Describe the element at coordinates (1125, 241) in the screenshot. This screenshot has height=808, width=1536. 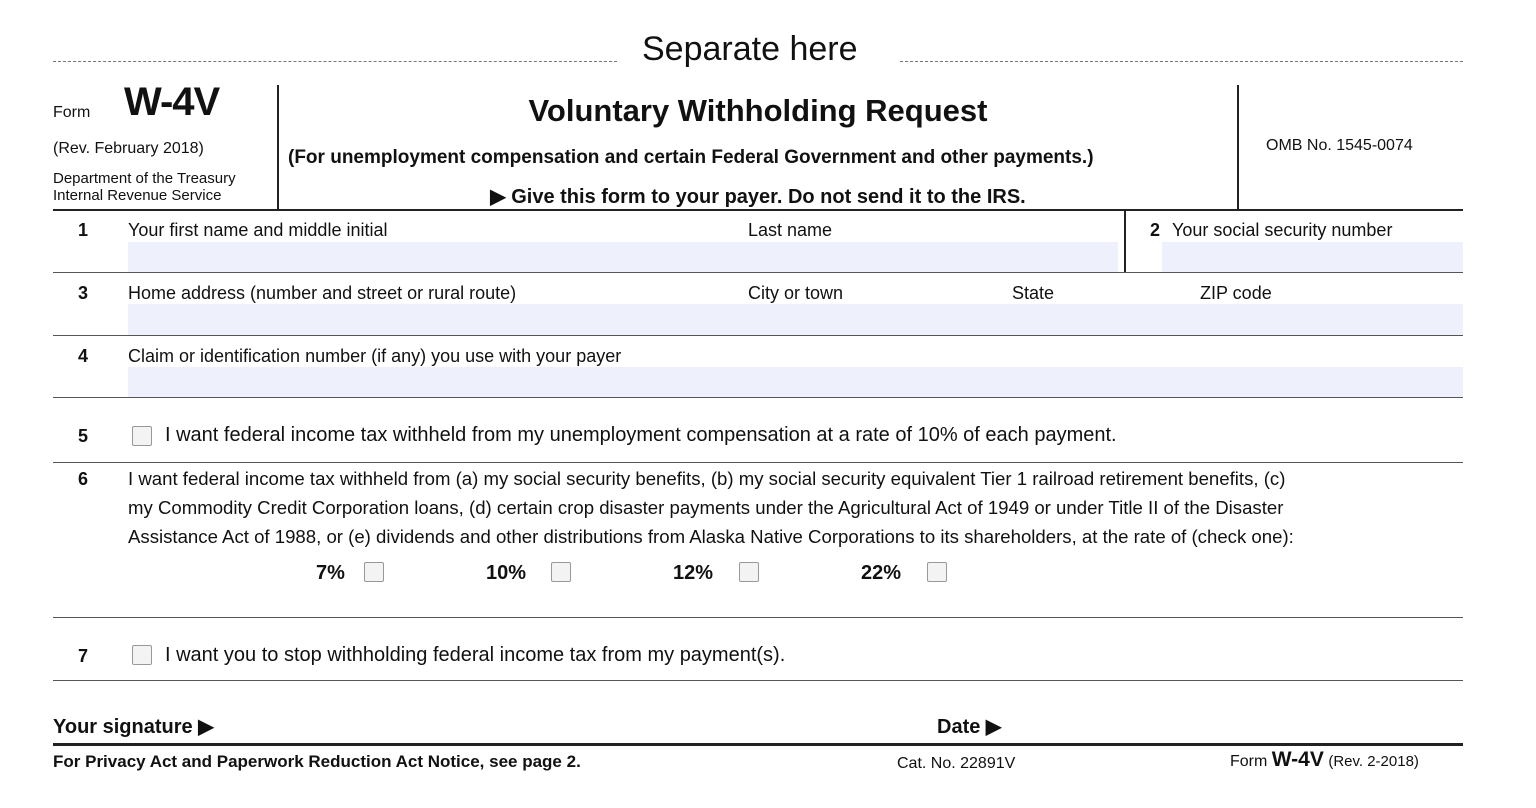
I see `ssn-divider` at that location.